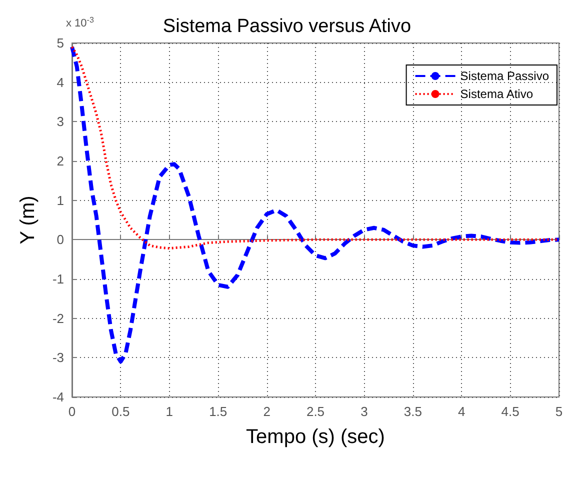 This screenshot has height=489, width=574. I want to click on y-tick-label: -2, so click(58, 318).